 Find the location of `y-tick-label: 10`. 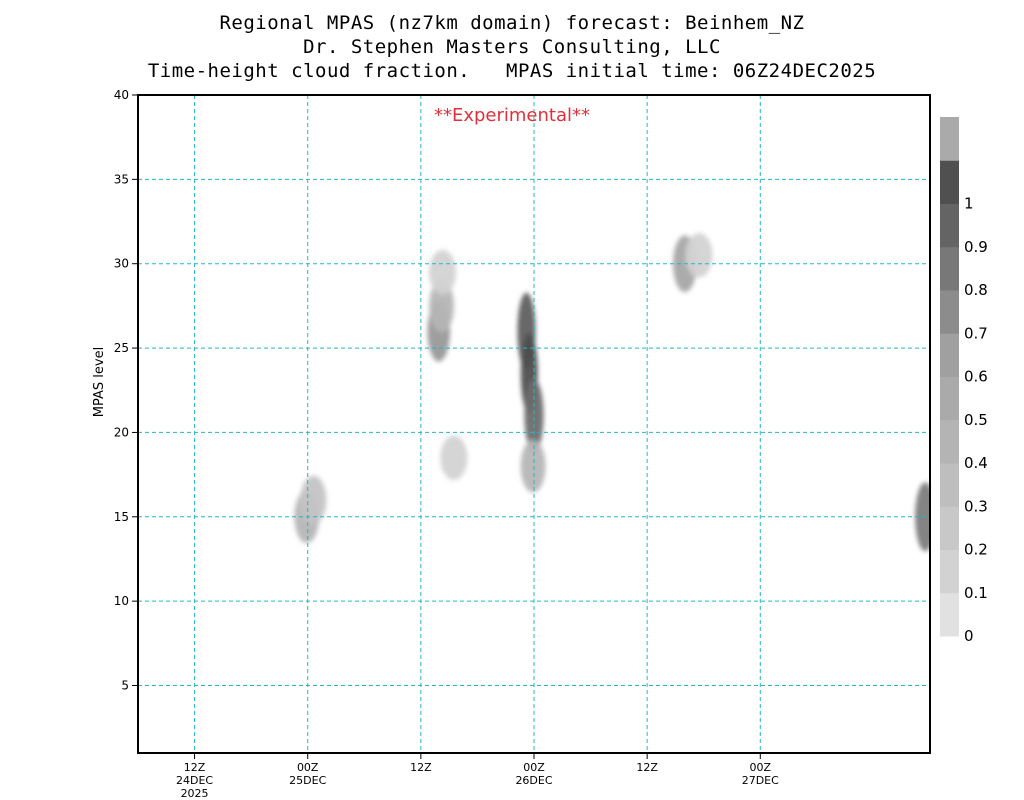

y-tick-label: 10 is located at coordinates (121, 601).